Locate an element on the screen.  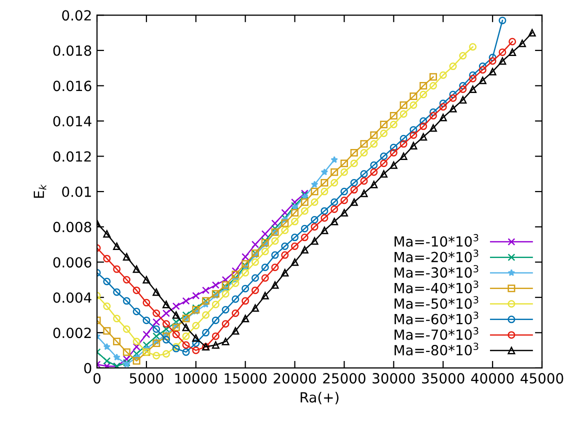
y-tick-label: 0.02 is located at coordinates (76, 15).